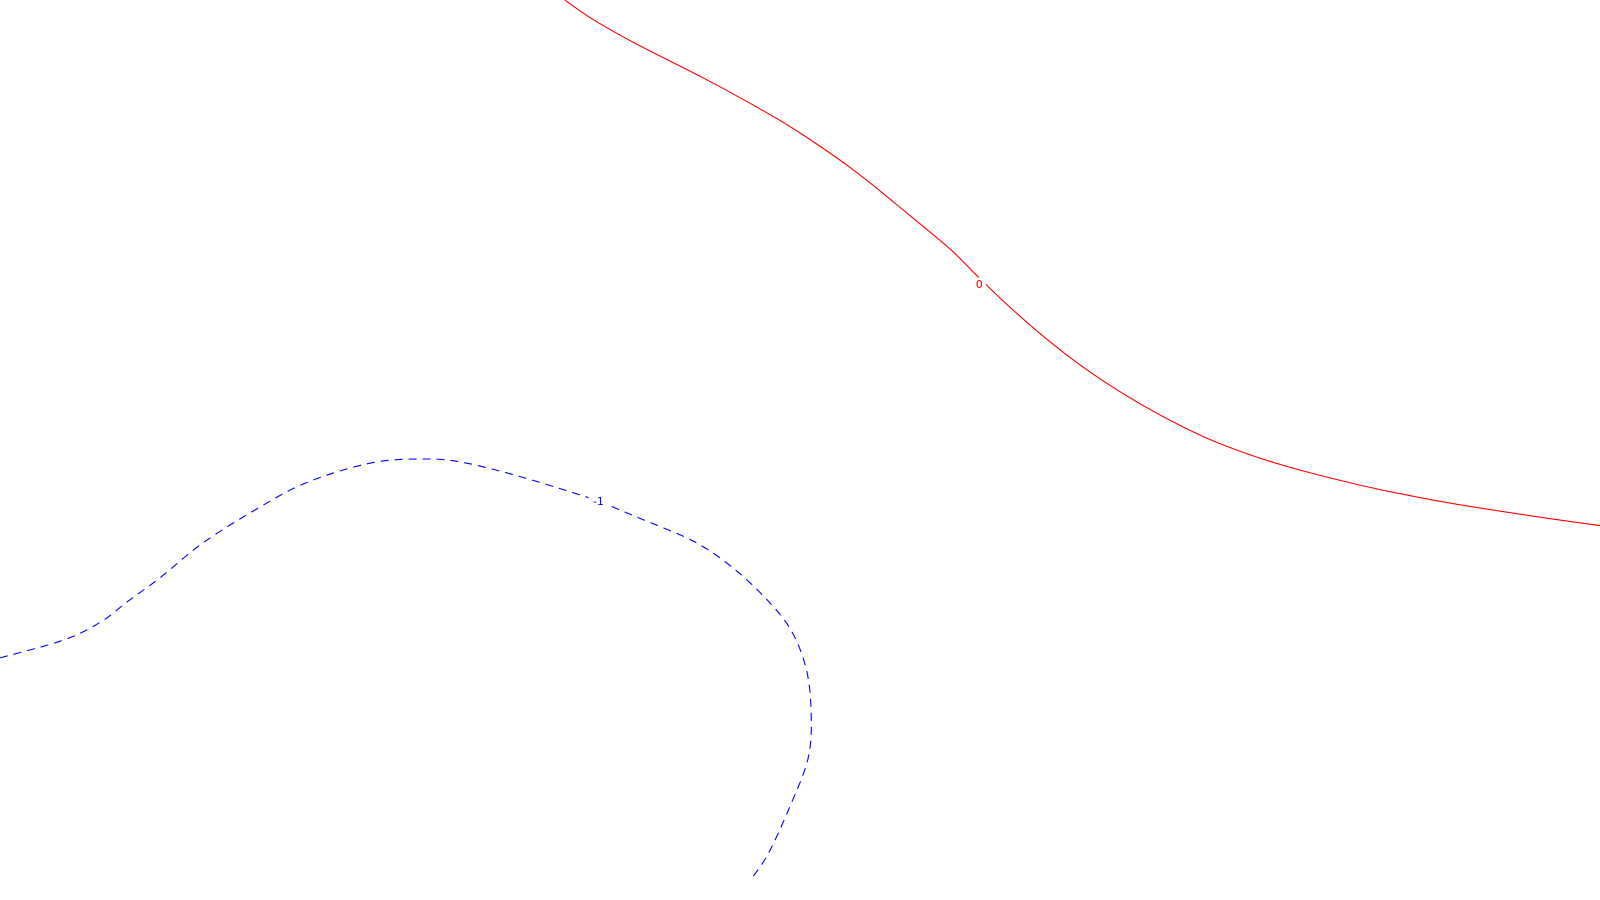  I want to click on contour-label-level-0: 0, so click(979, 284).